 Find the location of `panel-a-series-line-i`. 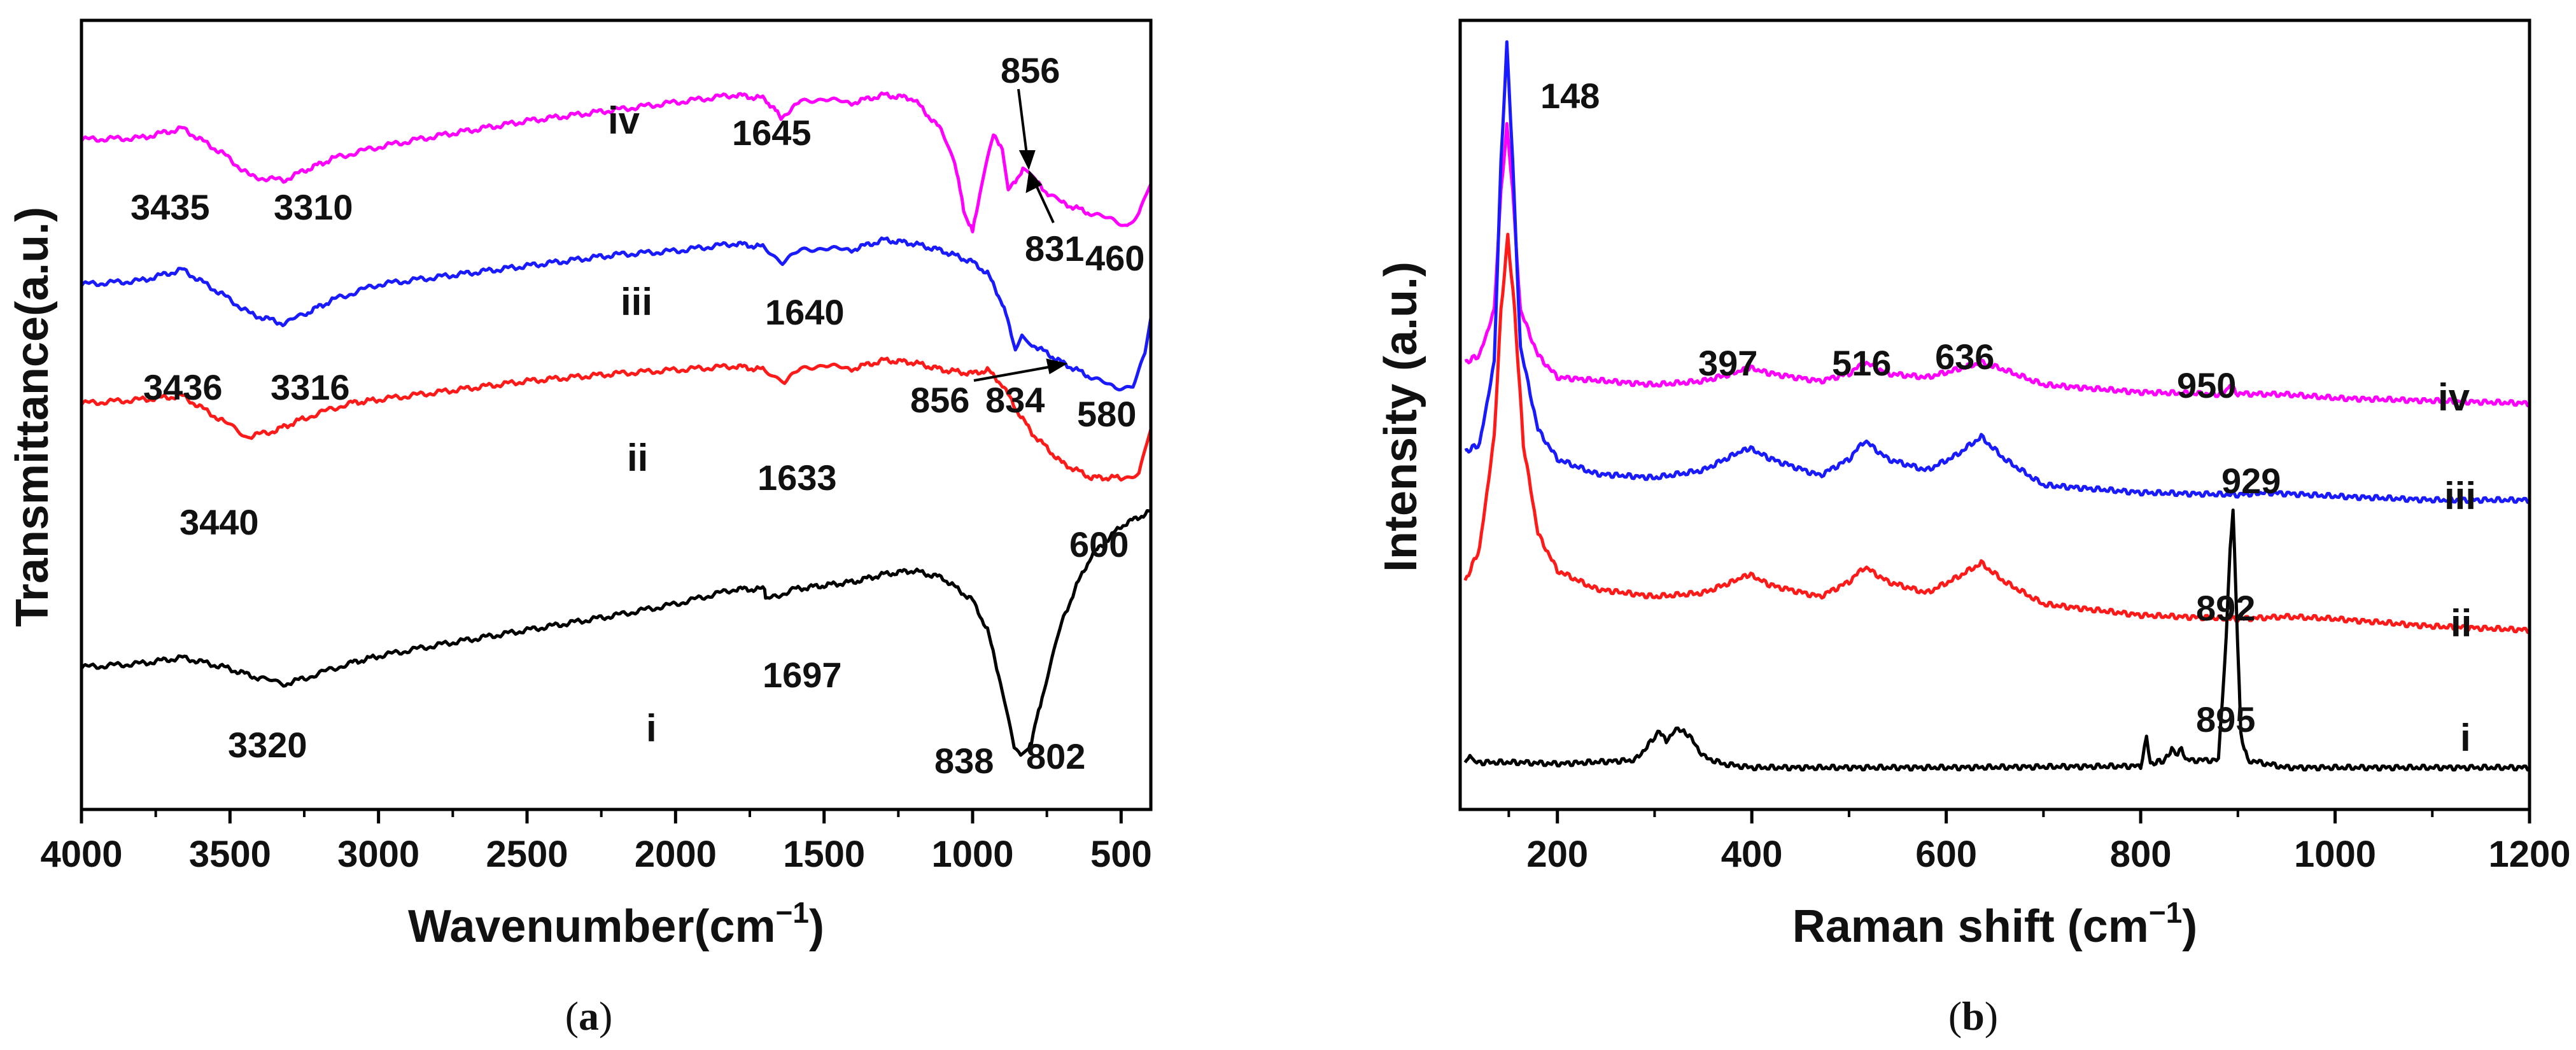

panel-a-series-line-i is located at coordinates (616, 633).